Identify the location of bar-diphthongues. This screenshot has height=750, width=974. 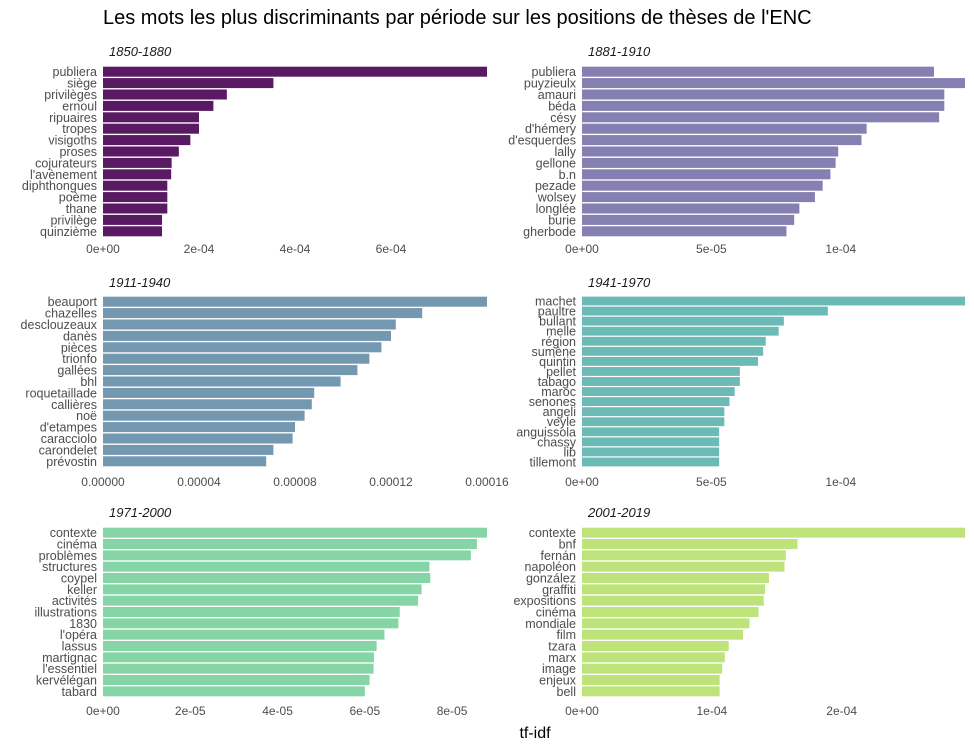
(135, 185).